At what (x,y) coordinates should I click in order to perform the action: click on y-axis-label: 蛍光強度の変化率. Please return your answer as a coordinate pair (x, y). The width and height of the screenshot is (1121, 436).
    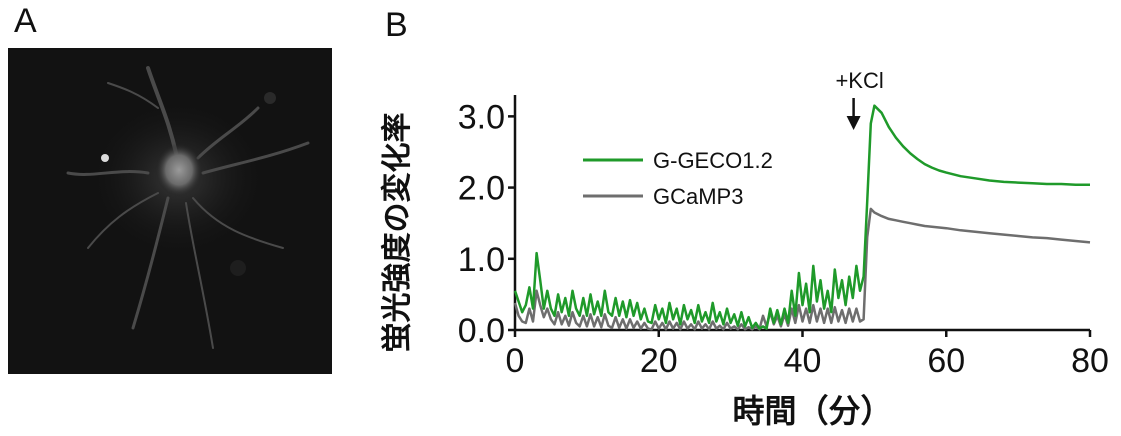
    Looking at the image, I should click on (397, 233).